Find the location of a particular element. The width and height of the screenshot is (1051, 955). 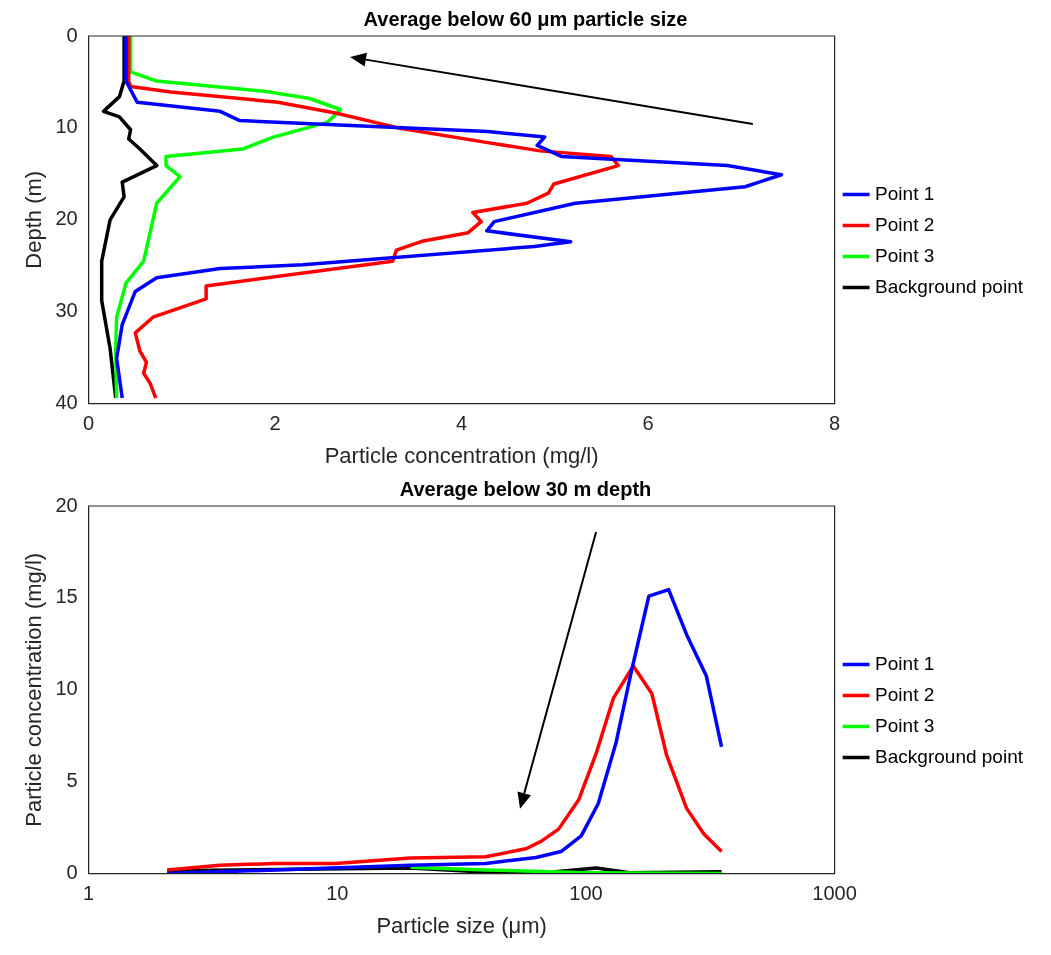

y-tick-label: 5 is located at coordinates (72, 780).